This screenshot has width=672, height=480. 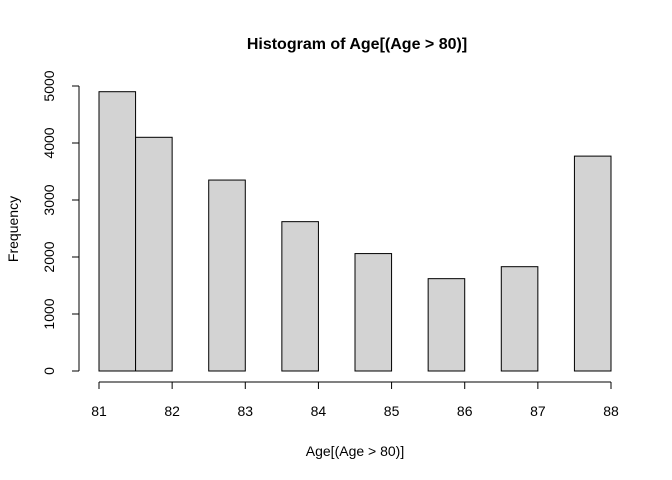 I want to click on x-tick-label: 88, so click(x=611, y=411).